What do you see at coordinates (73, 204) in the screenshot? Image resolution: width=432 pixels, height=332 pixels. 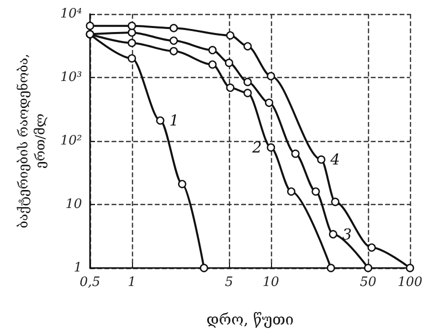 I see `y-tick-label: 10` at bounding box center [73, 204].